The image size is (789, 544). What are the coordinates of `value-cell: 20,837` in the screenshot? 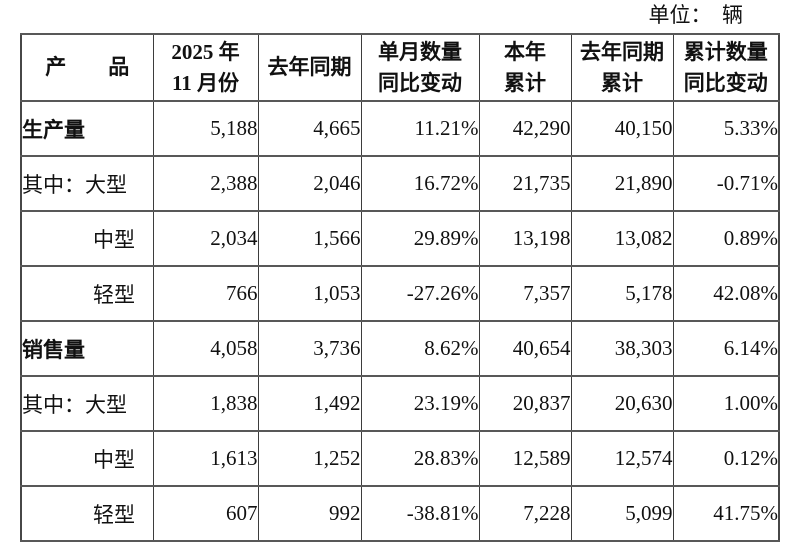 It's located at (525, 403).